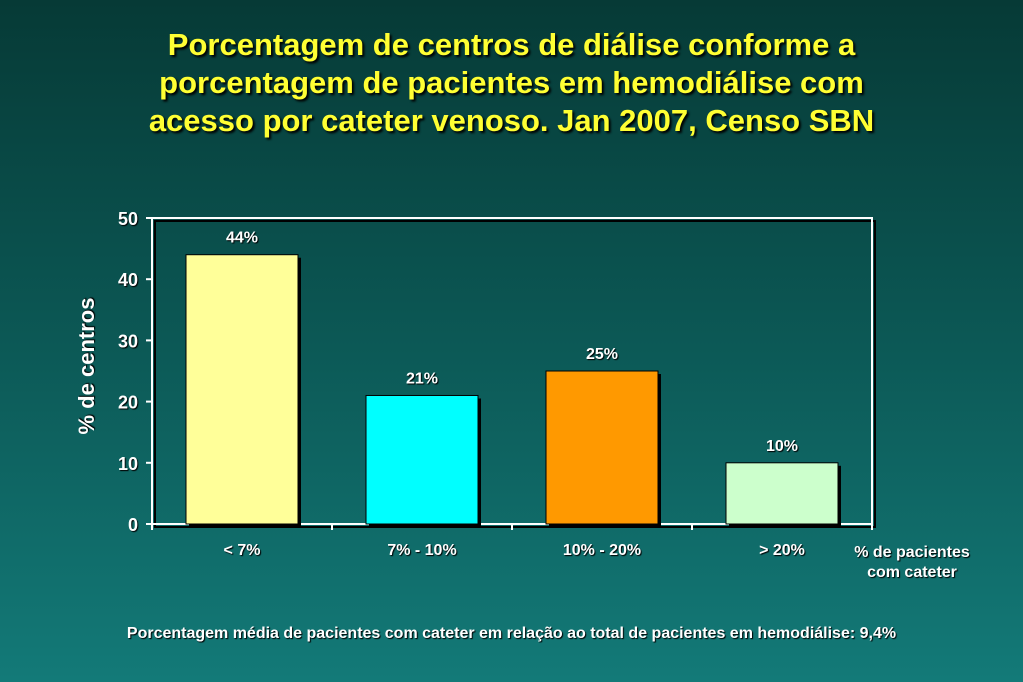 The height and width of the screenshot is (682, 1023). Describe the element at coordinates (242, 238) in the screenshot. I see `data-label: 44%` at that location.